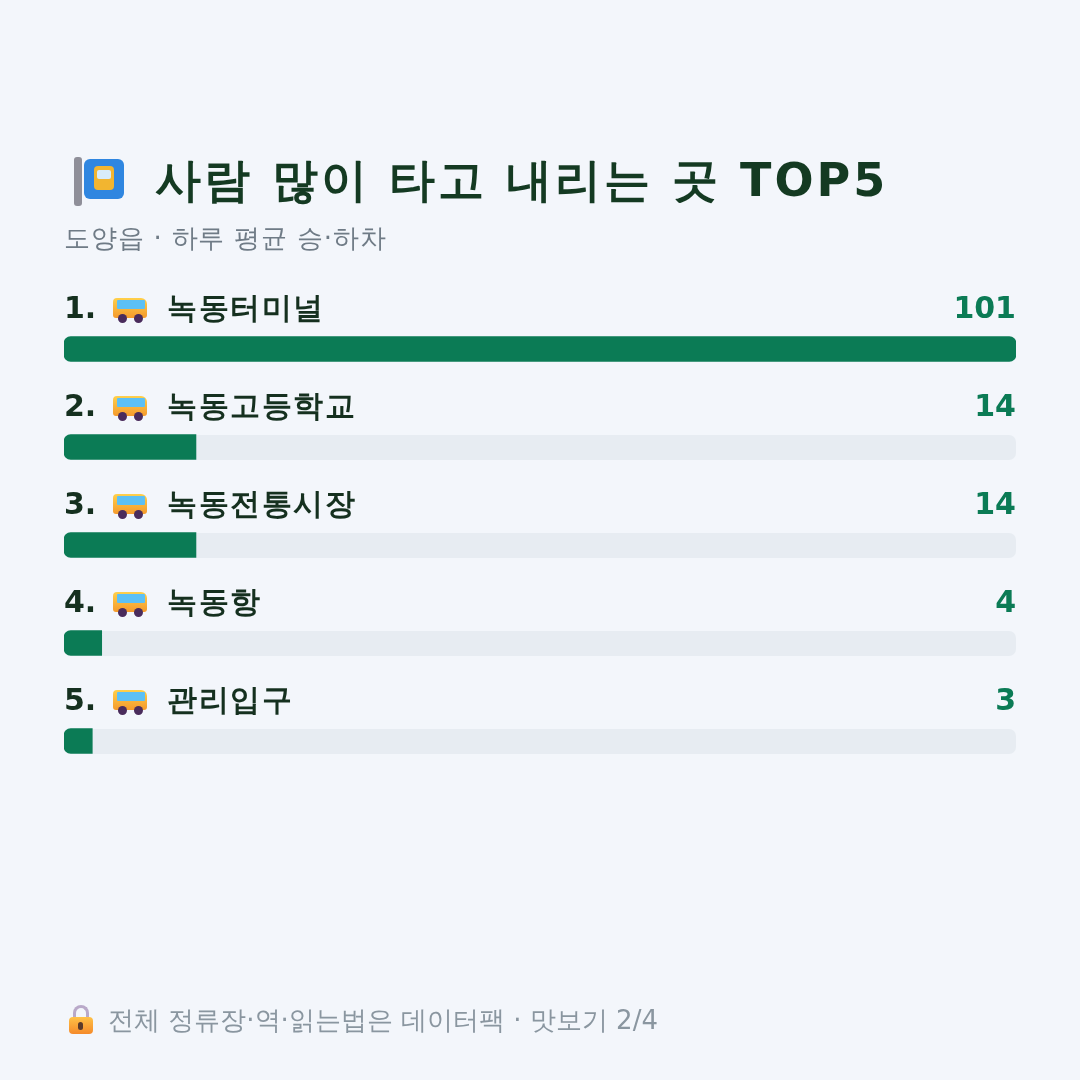 This screenshot has width=1080, height=1080. Describe the element at coordinates (210, 503) in the screenshot. I see `category-label: 3. 녹동전통시장` at that location.